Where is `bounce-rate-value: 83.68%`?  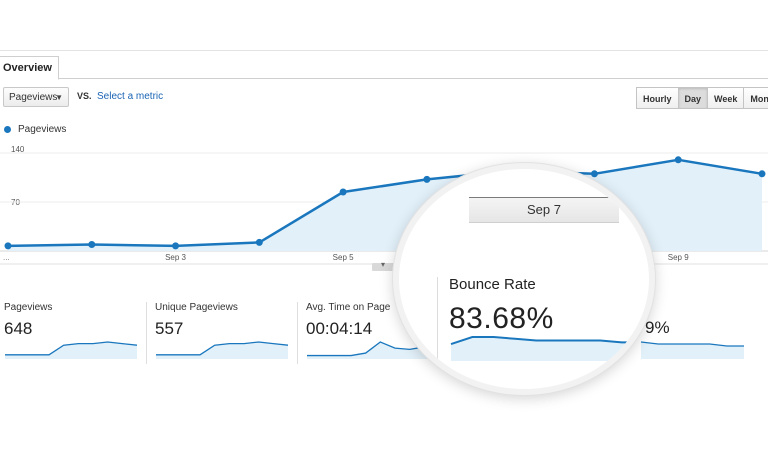
bounce-rate-value: 83.68% is located at coordinates (501, 318).